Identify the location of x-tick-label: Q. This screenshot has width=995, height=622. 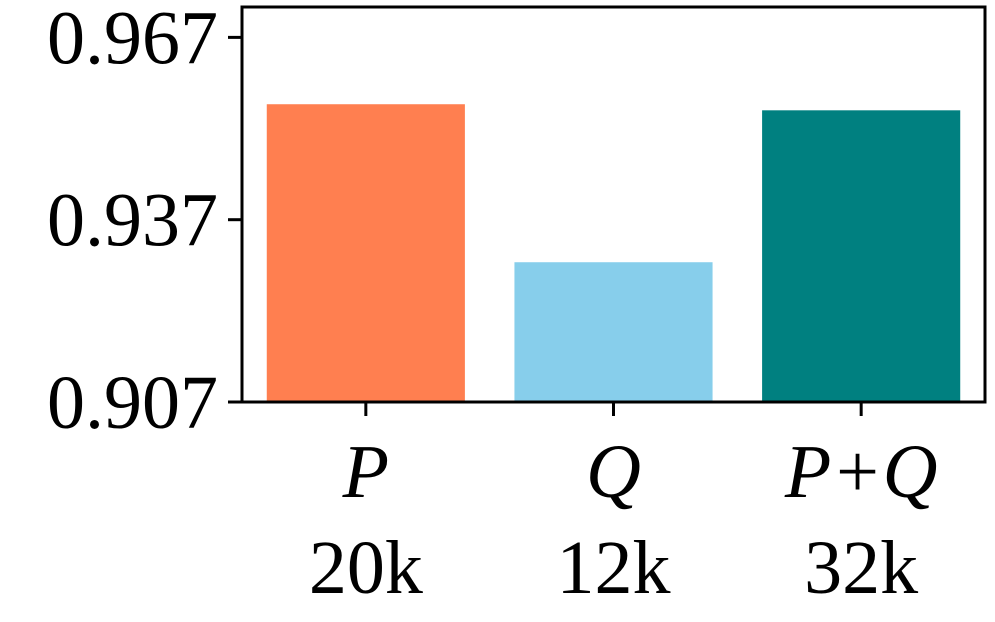
(613, 472).